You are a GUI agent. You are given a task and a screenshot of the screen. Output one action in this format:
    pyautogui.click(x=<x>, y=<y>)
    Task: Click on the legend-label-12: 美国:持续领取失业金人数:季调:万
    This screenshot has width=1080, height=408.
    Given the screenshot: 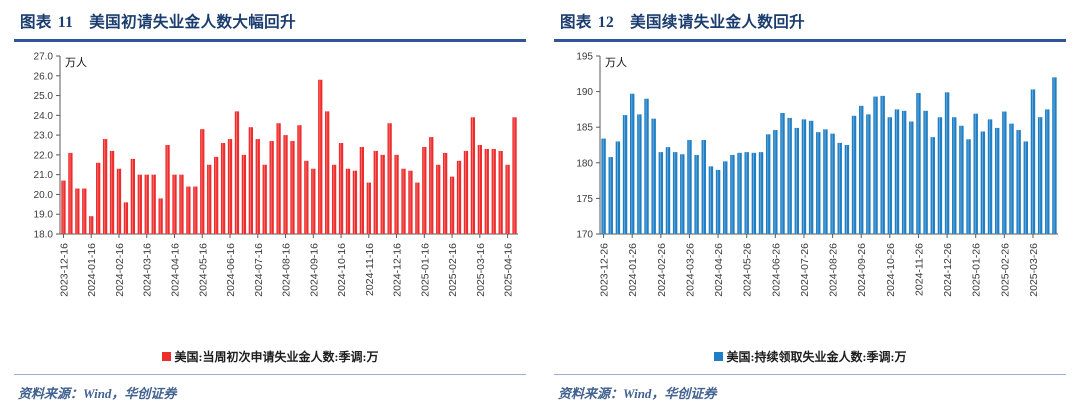 What is the action you would take?
    pyautogui.click(x=816, y=357)
    